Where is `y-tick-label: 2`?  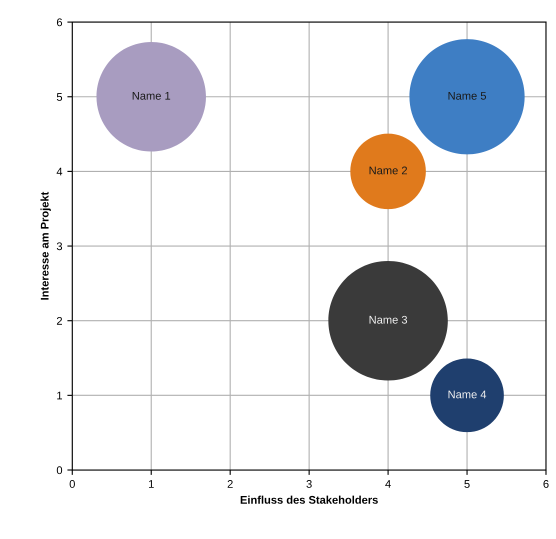 y-tick-label: 2 is located at coordinates (59, 320).